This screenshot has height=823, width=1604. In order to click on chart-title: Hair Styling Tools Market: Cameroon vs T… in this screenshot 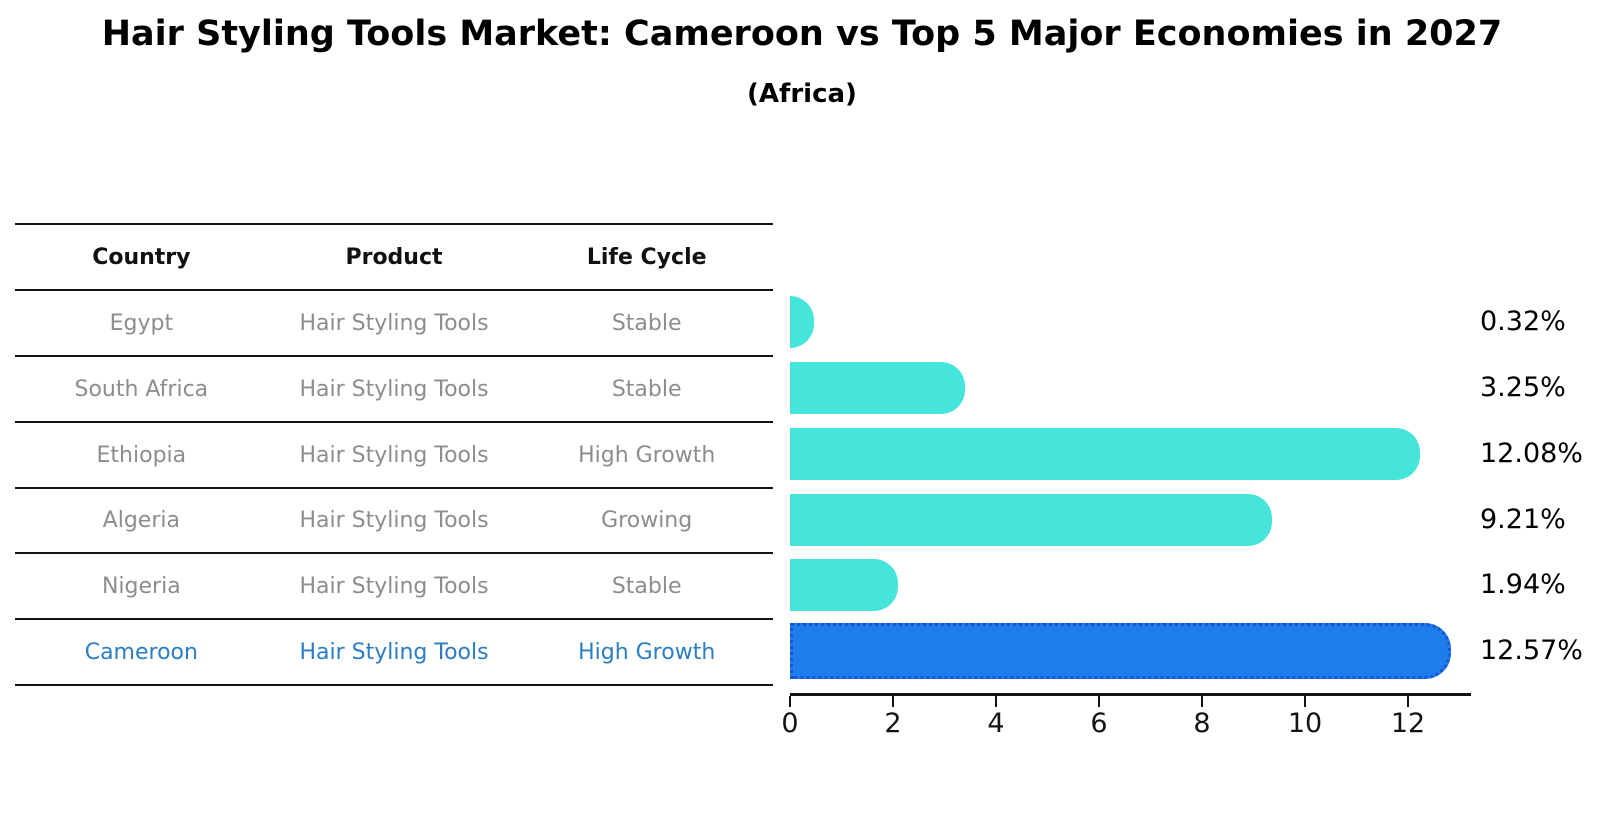, I will do `click(802, 34)`.